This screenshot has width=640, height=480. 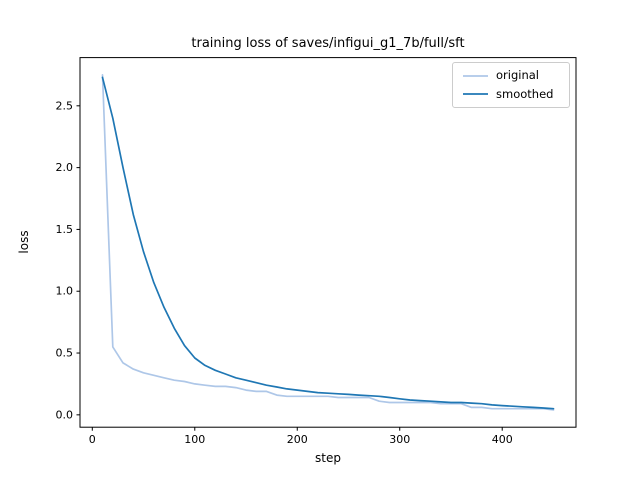 What do you see at coordinates (65, 167) in the screenshot?
I see `svg-text: 2.0` at bounding box center [65, 167].